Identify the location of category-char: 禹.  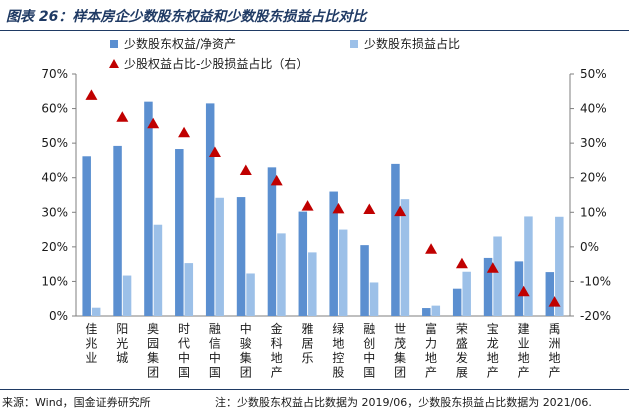
(555, 329).